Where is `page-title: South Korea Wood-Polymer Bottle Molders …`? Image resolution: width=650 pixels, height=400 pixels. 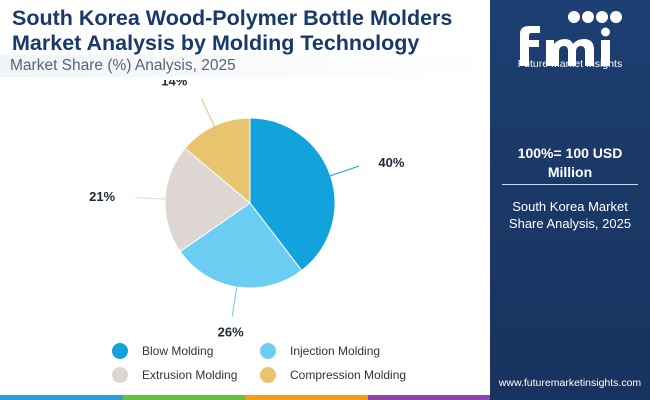
page-title: South Korea Wood-Polymer Bottle Molders … is located at coordinates (247, 31).